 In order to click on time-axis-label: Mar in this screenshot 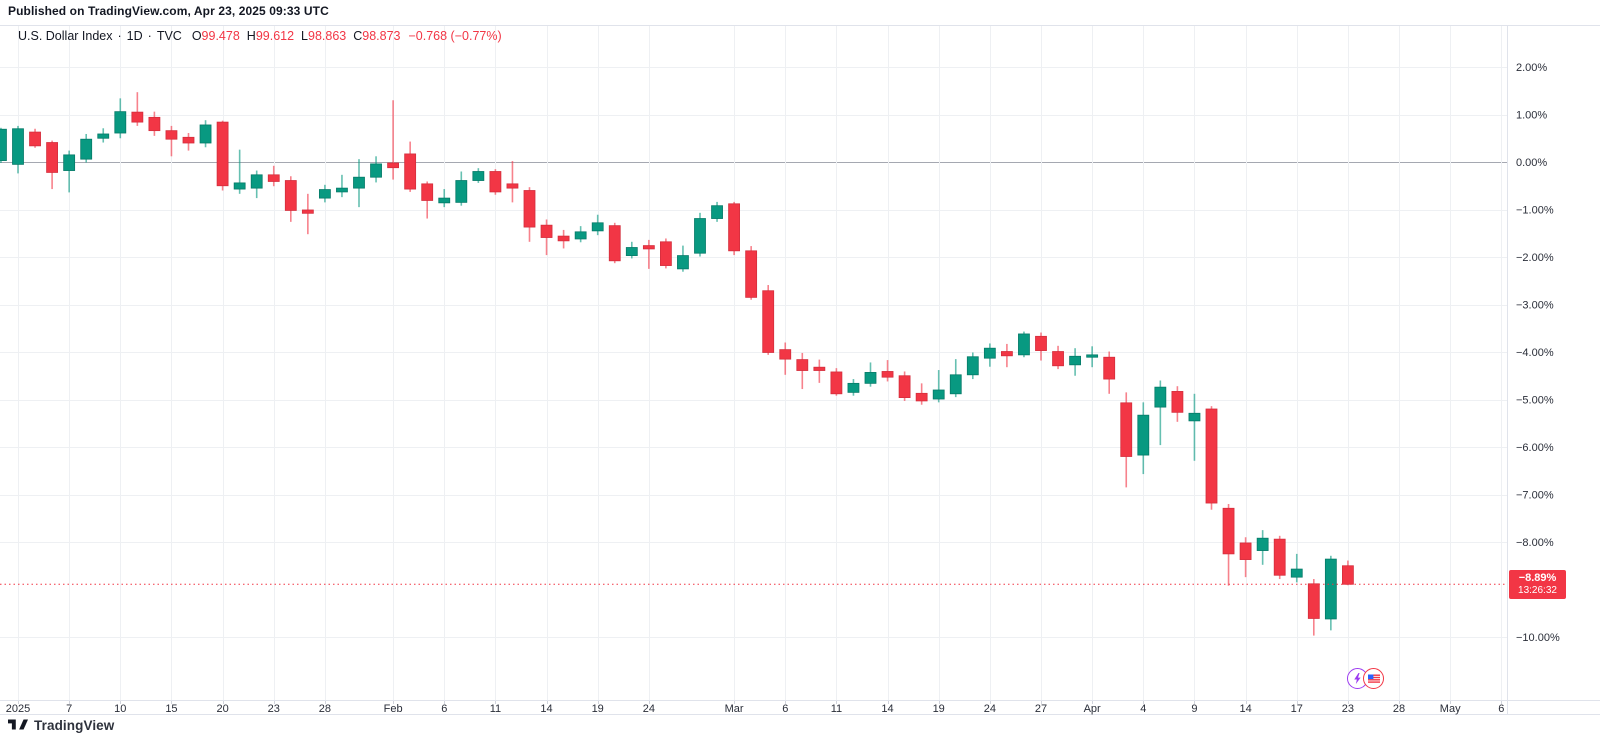, I will do `click(734, 709)`.